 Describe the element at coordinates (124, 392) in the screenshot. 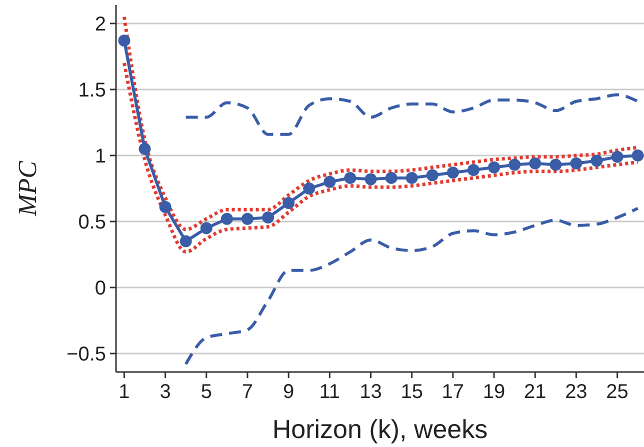

I see `x-tick-label: 1` at that location.